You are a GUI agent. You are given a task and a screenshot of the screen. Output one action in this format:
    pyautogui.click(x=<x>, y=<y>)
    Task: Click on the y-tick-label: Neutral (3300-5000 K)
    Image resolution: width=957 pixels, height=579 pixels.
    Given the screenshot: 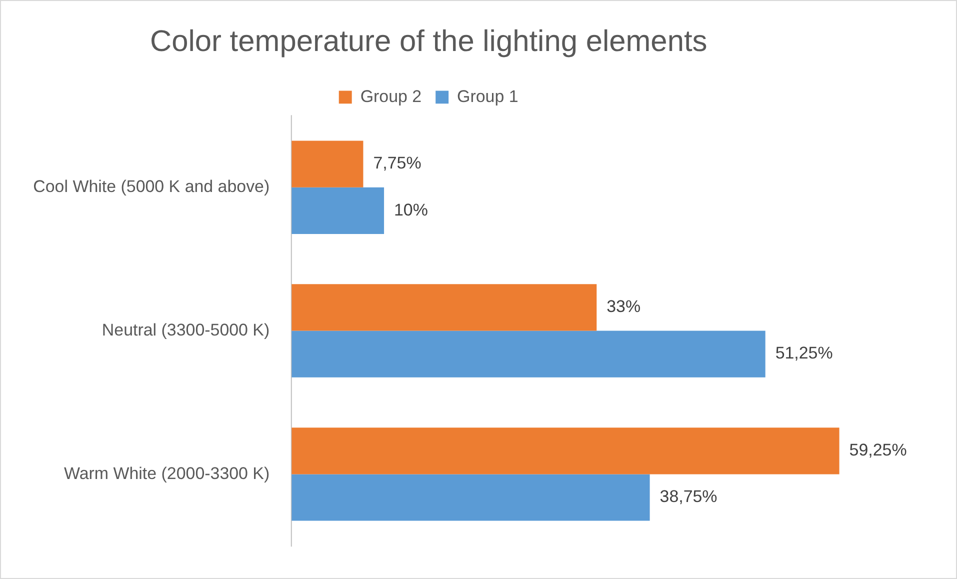 What is the action you would take?
    pyautogui.click(x=186, y=330)
    